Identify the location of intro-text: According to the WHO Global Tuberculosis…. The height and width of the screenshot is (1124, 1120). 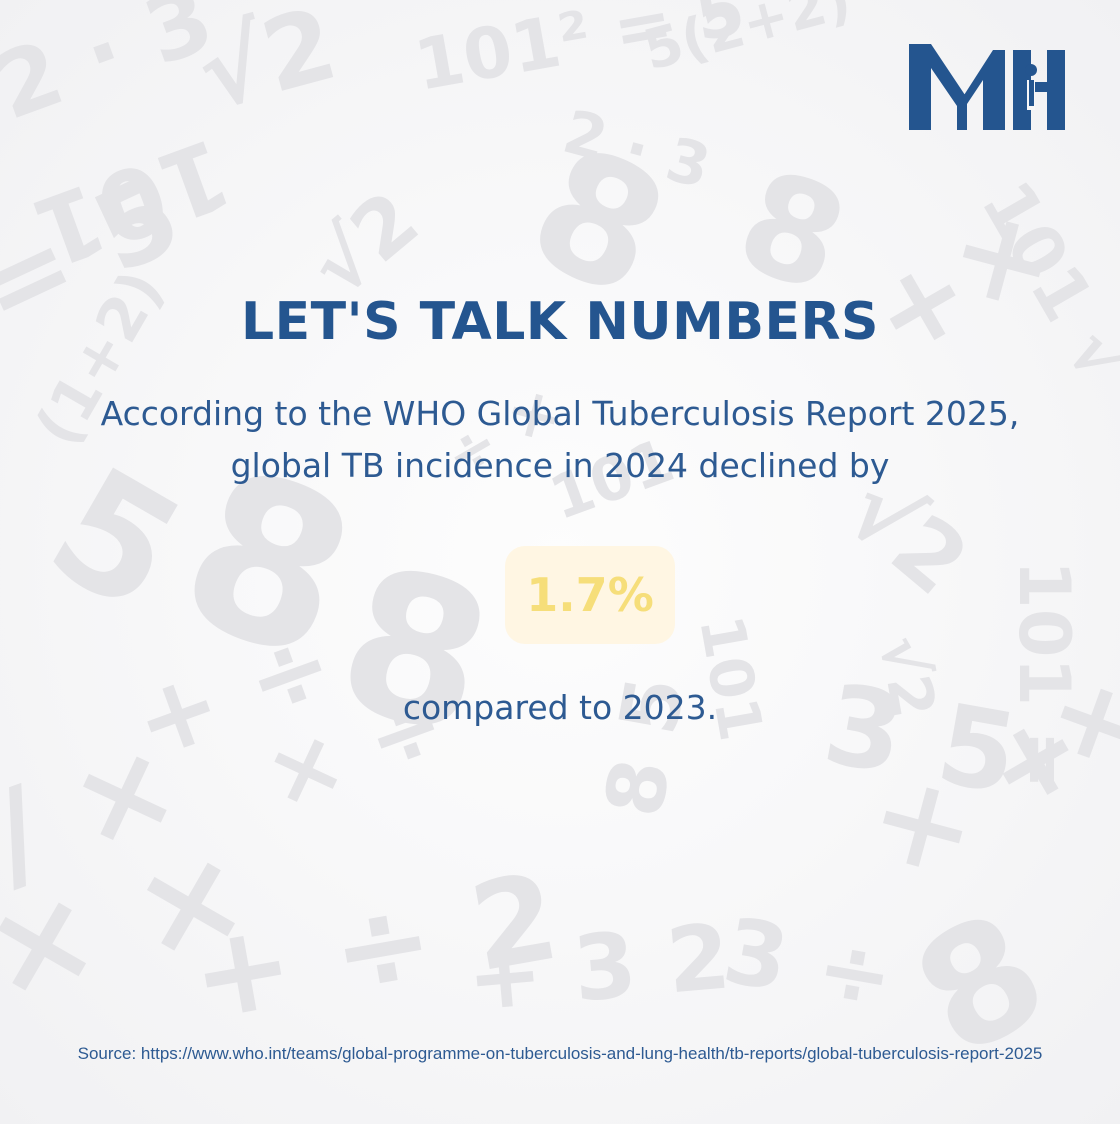
(560, 439).